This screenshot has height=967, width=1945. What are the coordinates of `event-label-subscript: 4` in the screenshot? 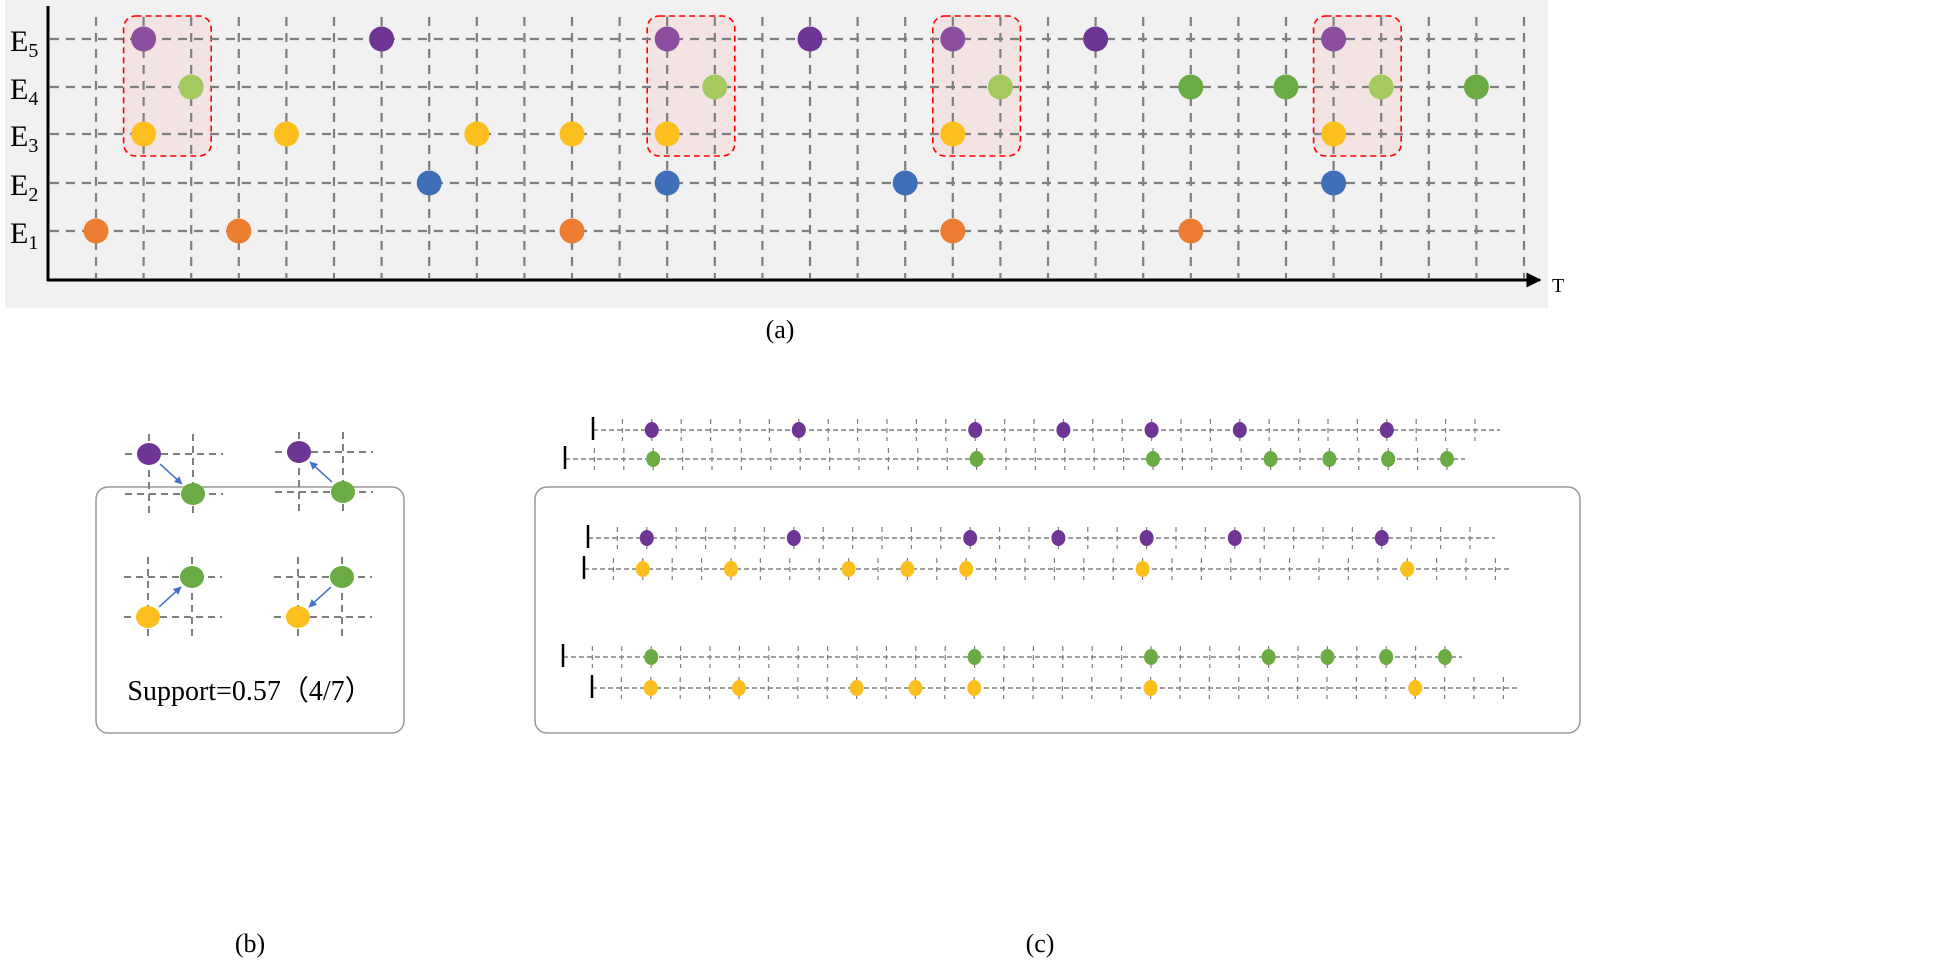 It's located at (33, 99).